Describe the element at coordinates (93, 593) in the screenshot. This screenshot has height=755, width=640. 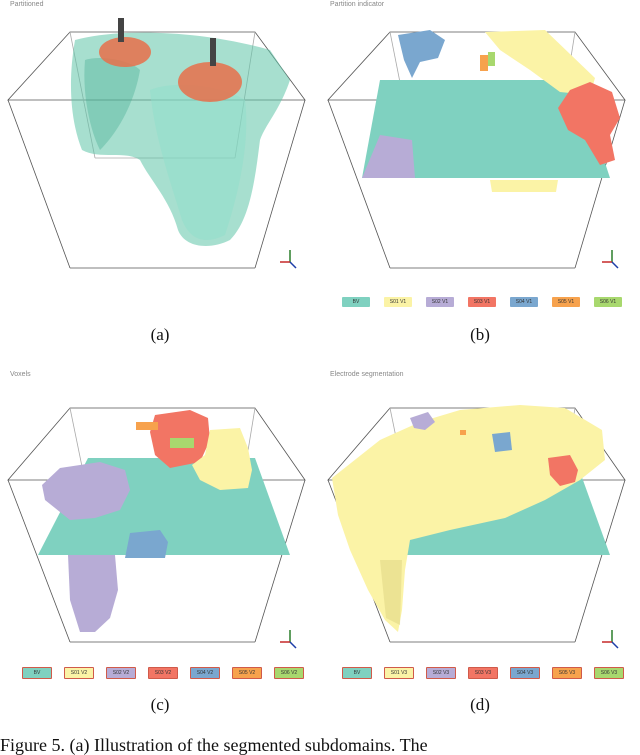
I see `region-s02-lower` at that location.